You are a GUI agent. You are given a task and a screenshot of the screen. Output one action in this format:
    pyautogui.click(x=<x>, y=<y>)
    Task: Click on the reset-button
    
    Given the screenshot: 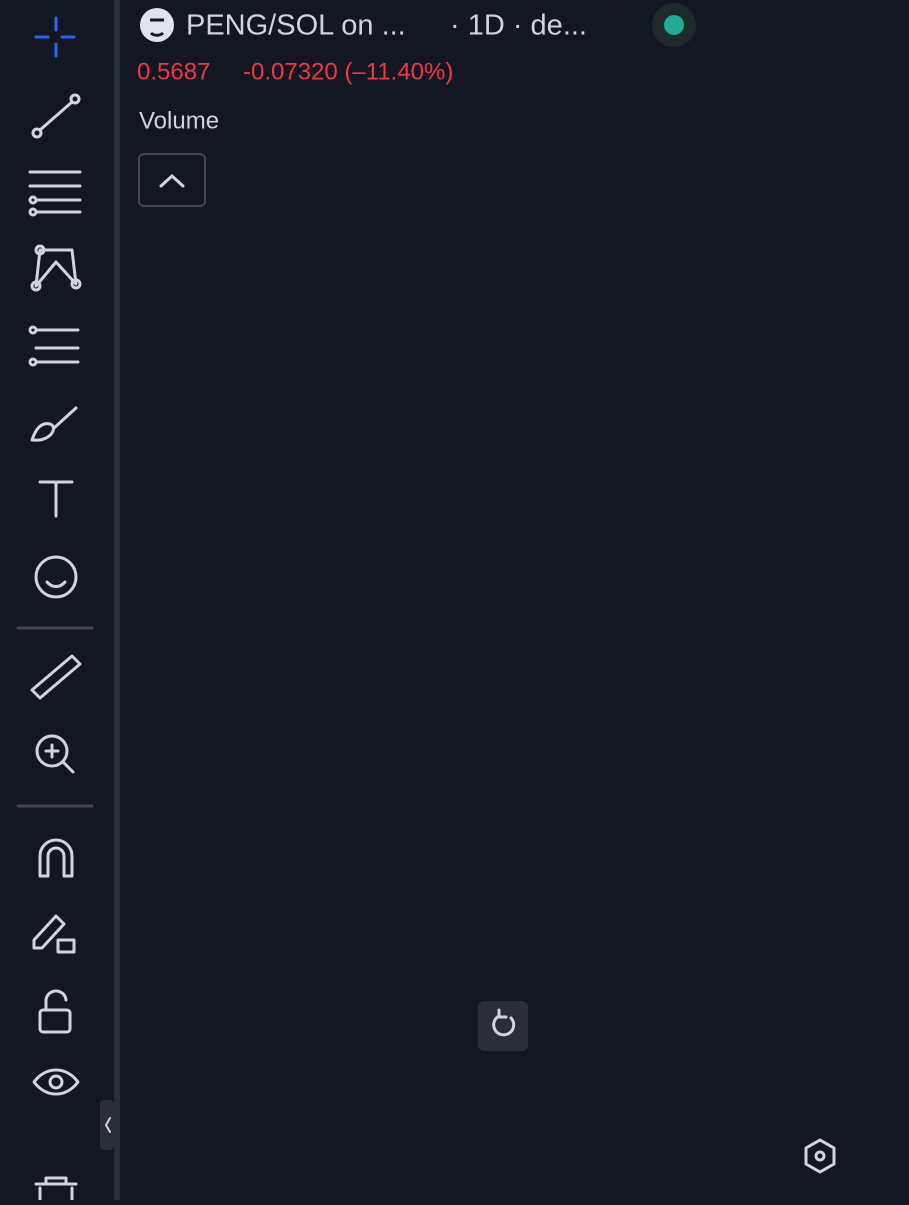 What is the action you would take?
    pyautogui.click(x=503, y=1026)
    